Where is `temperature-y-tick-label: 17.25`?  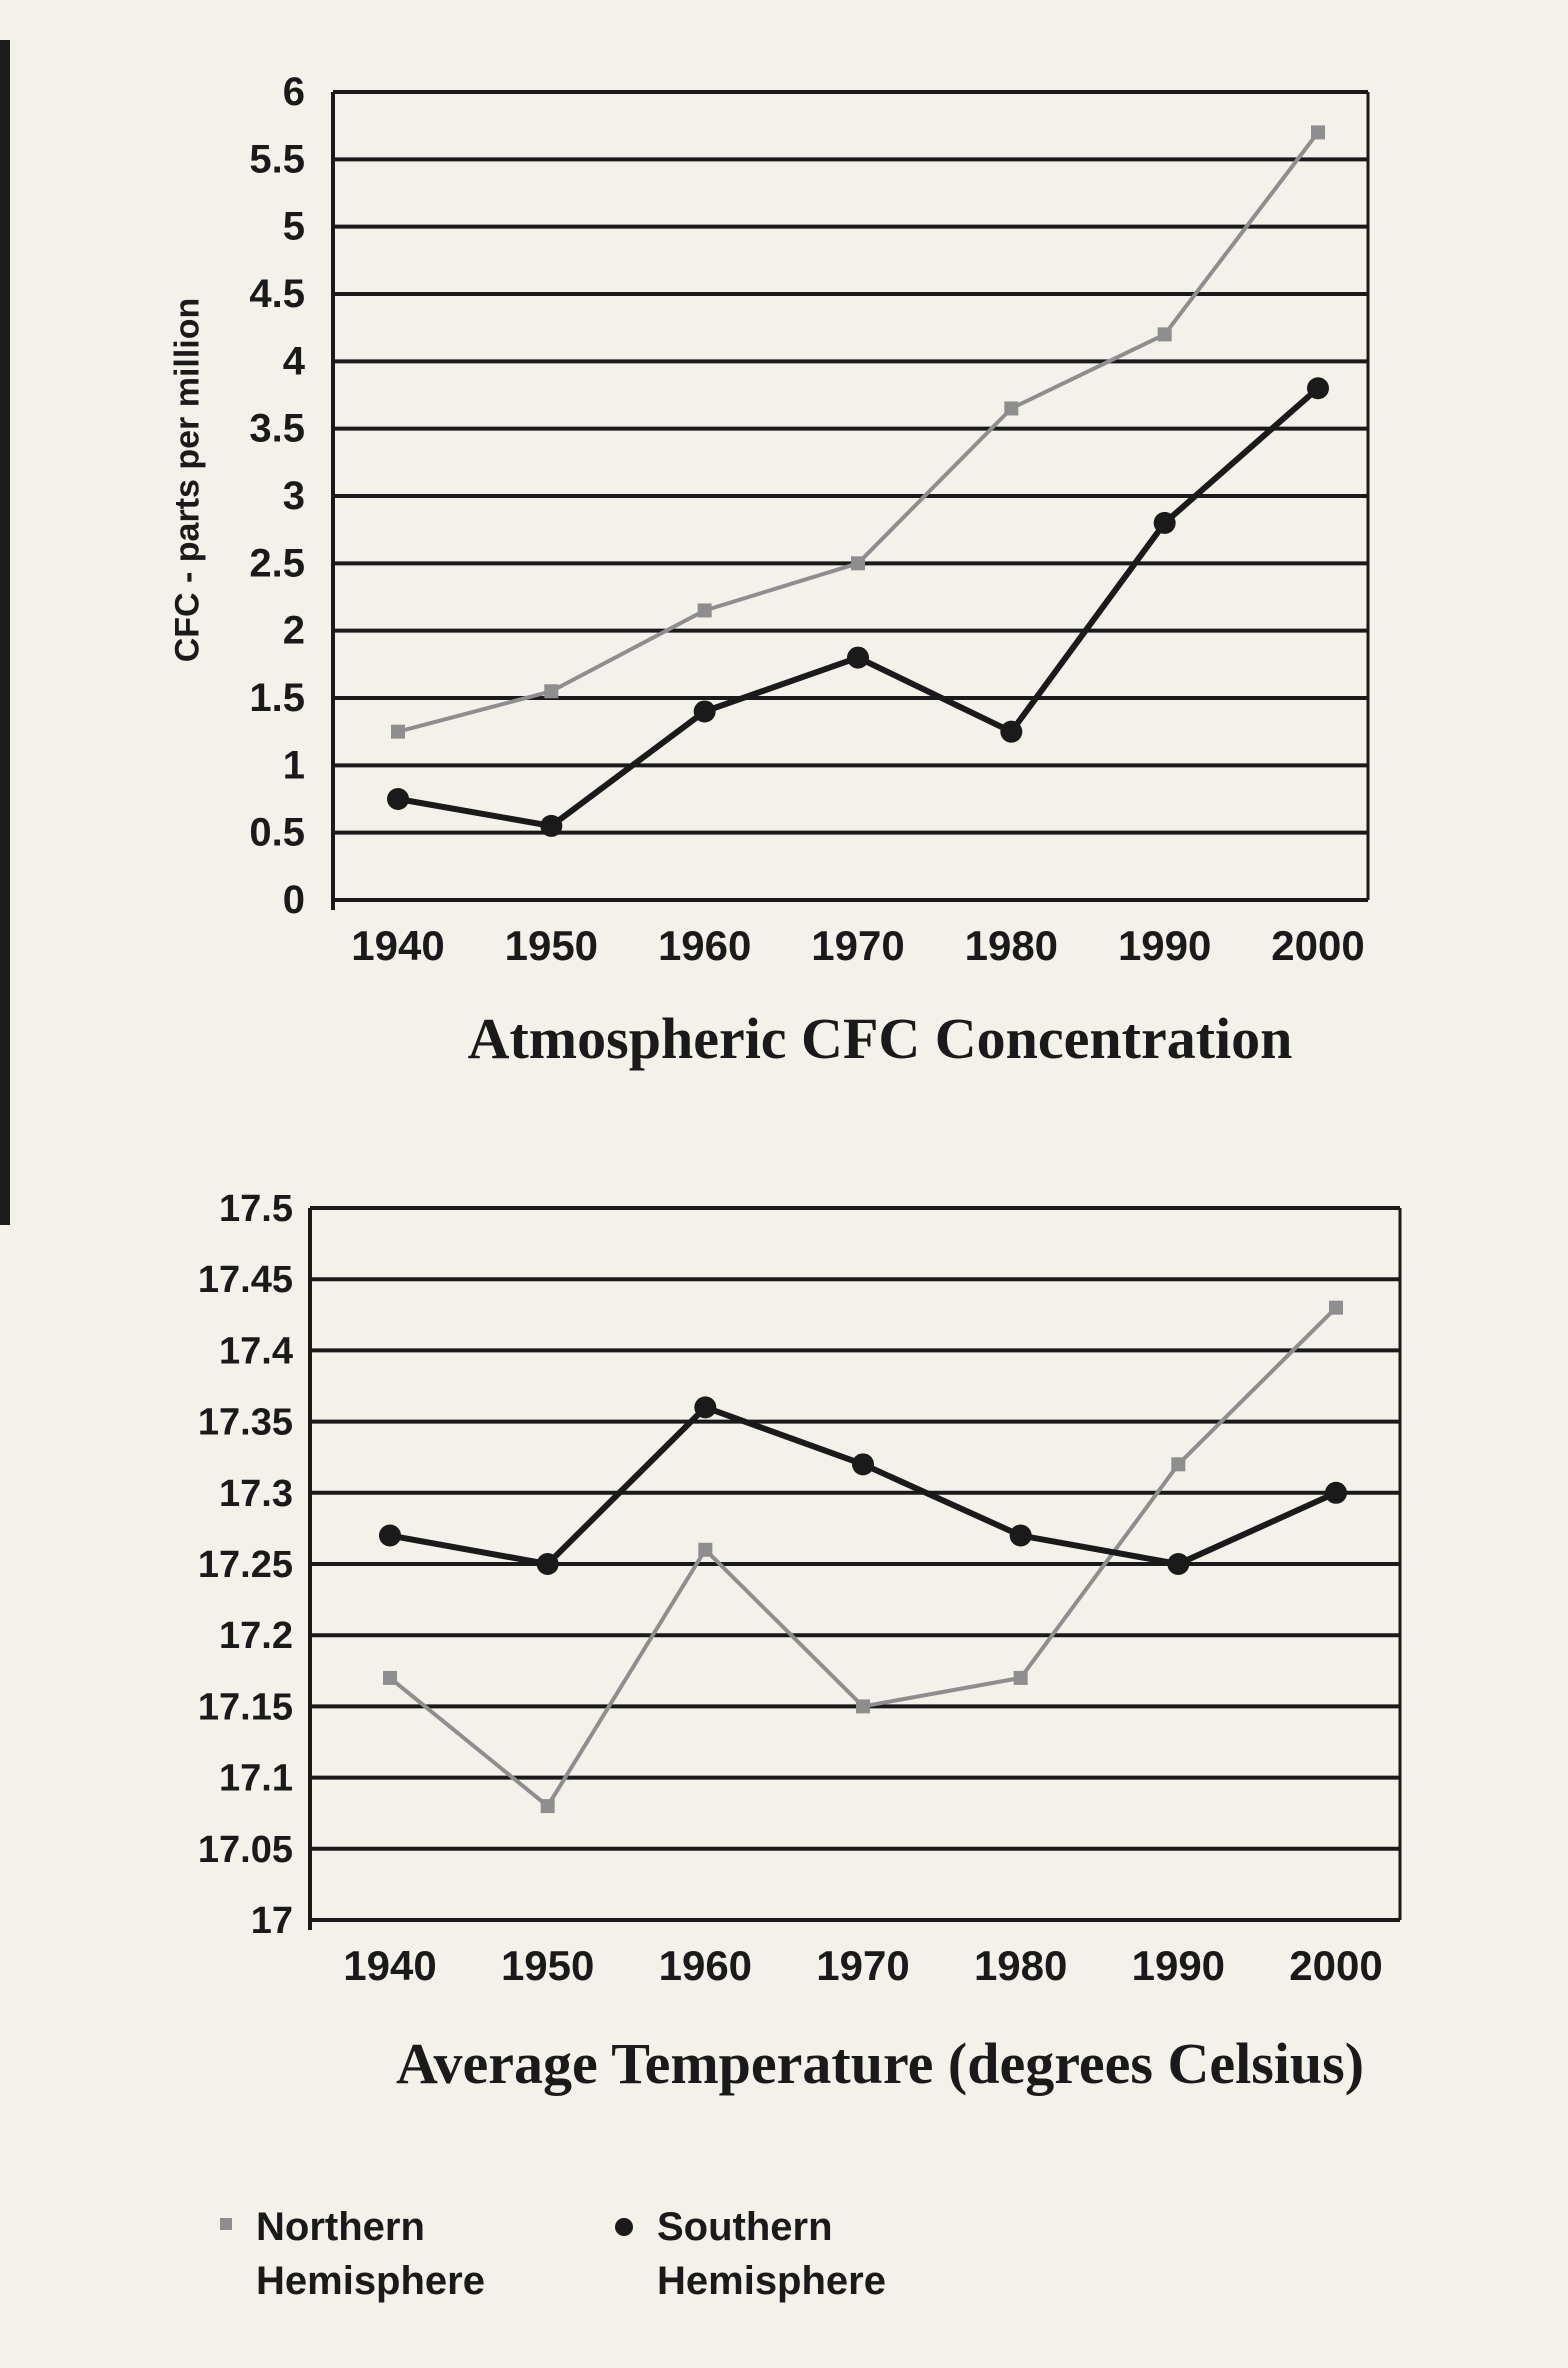 temperature-y-tick-label: 17.25 is located at coordinates (245, 1565).